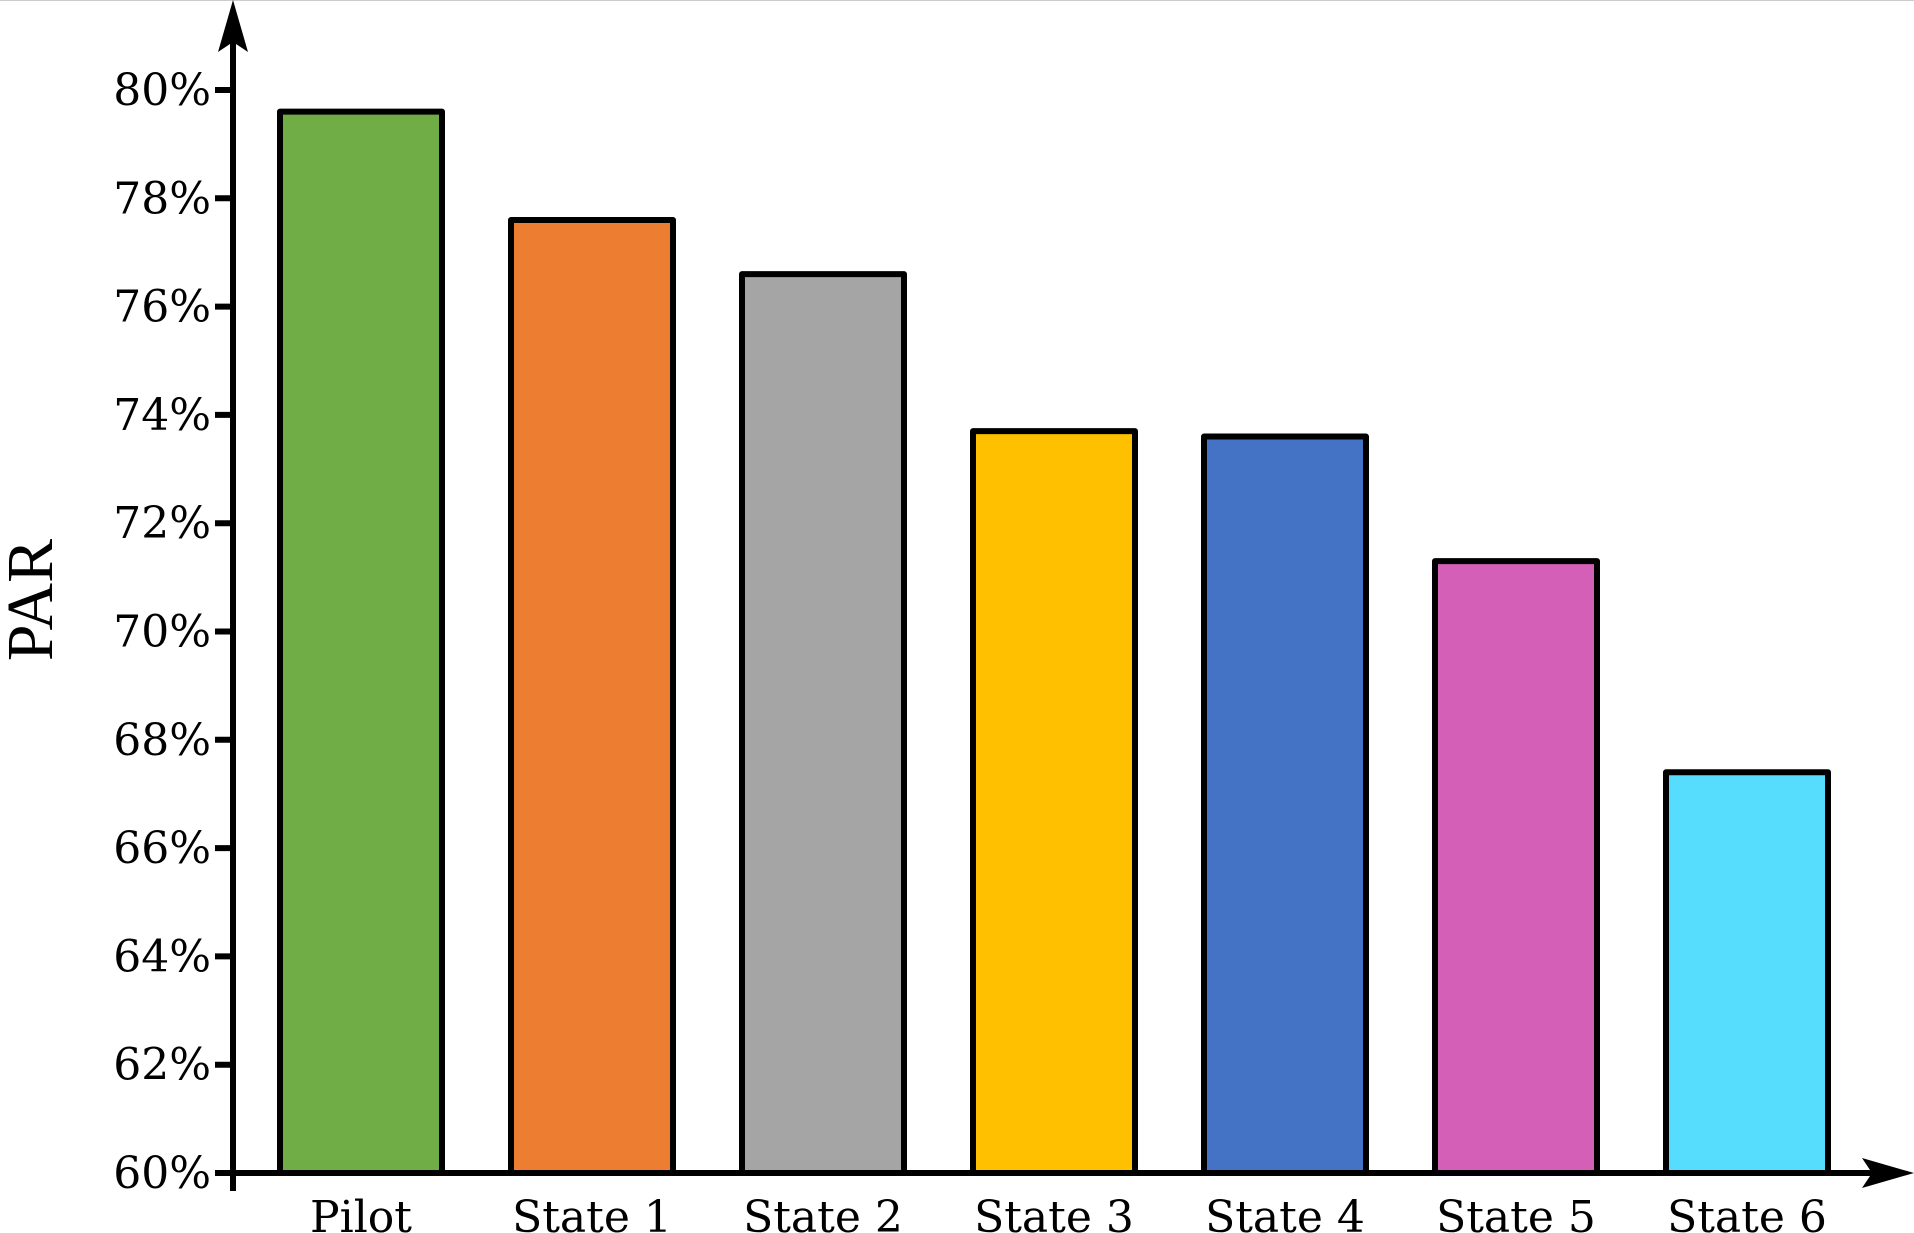 This screenshot has width=1914, height=1233. I want to click on y-tick-label: 66%, so click(162, 848).